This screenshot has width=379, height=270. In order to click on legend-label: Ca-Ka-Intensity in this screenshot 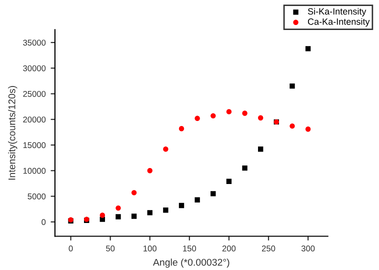, I will do `click(339, 22)`.